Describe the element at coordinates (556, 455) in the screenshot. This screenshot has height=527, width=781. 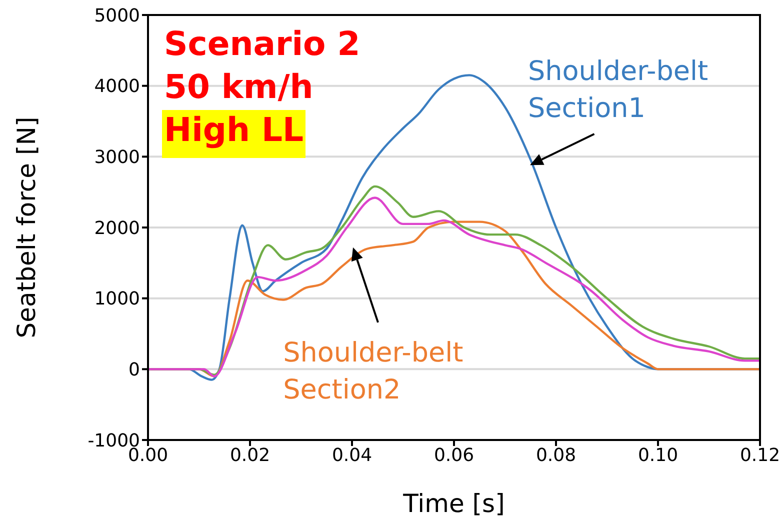
I see `x-tick-label: 0.08` at that location.